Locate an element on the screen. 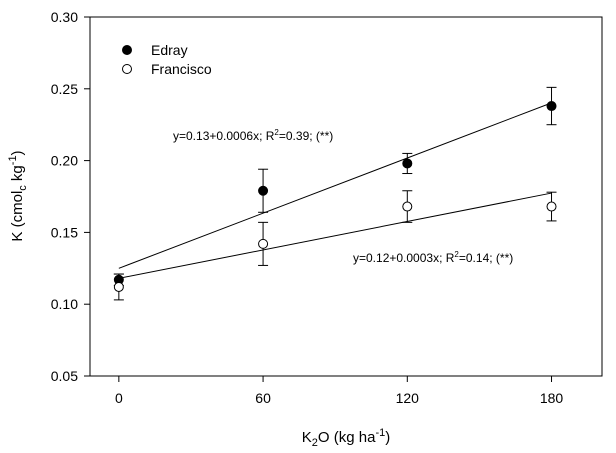 This screenshot has height=453, width=616. y-axis-label: K (cmolc kg-1) is located at coordinates (18, 195).